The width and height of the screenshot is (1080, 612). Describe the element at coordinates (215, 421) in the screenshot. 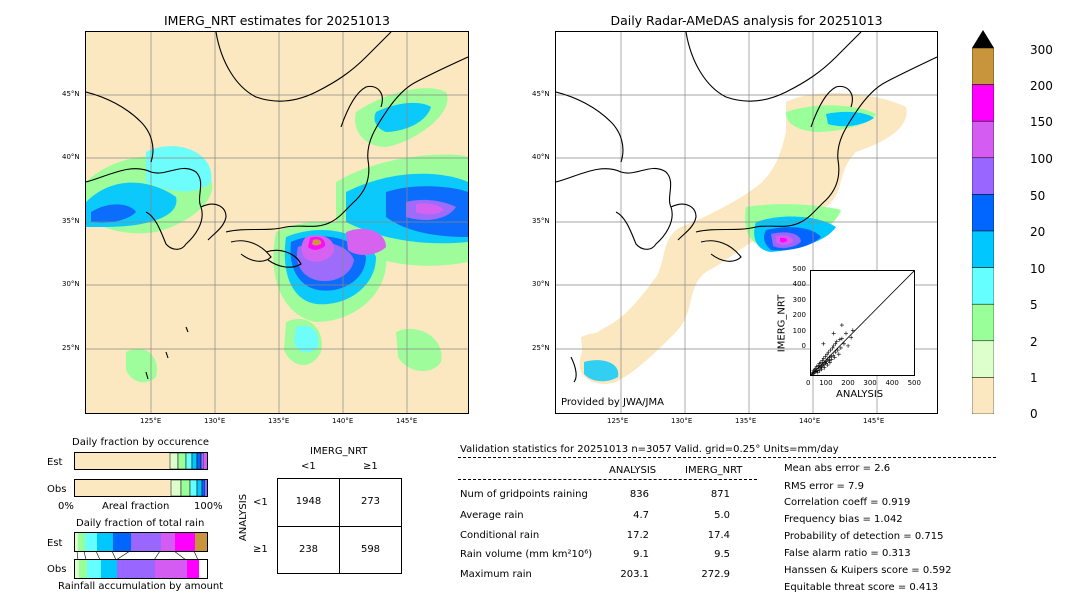

I see `left-lon-130: 130°E` at that location.